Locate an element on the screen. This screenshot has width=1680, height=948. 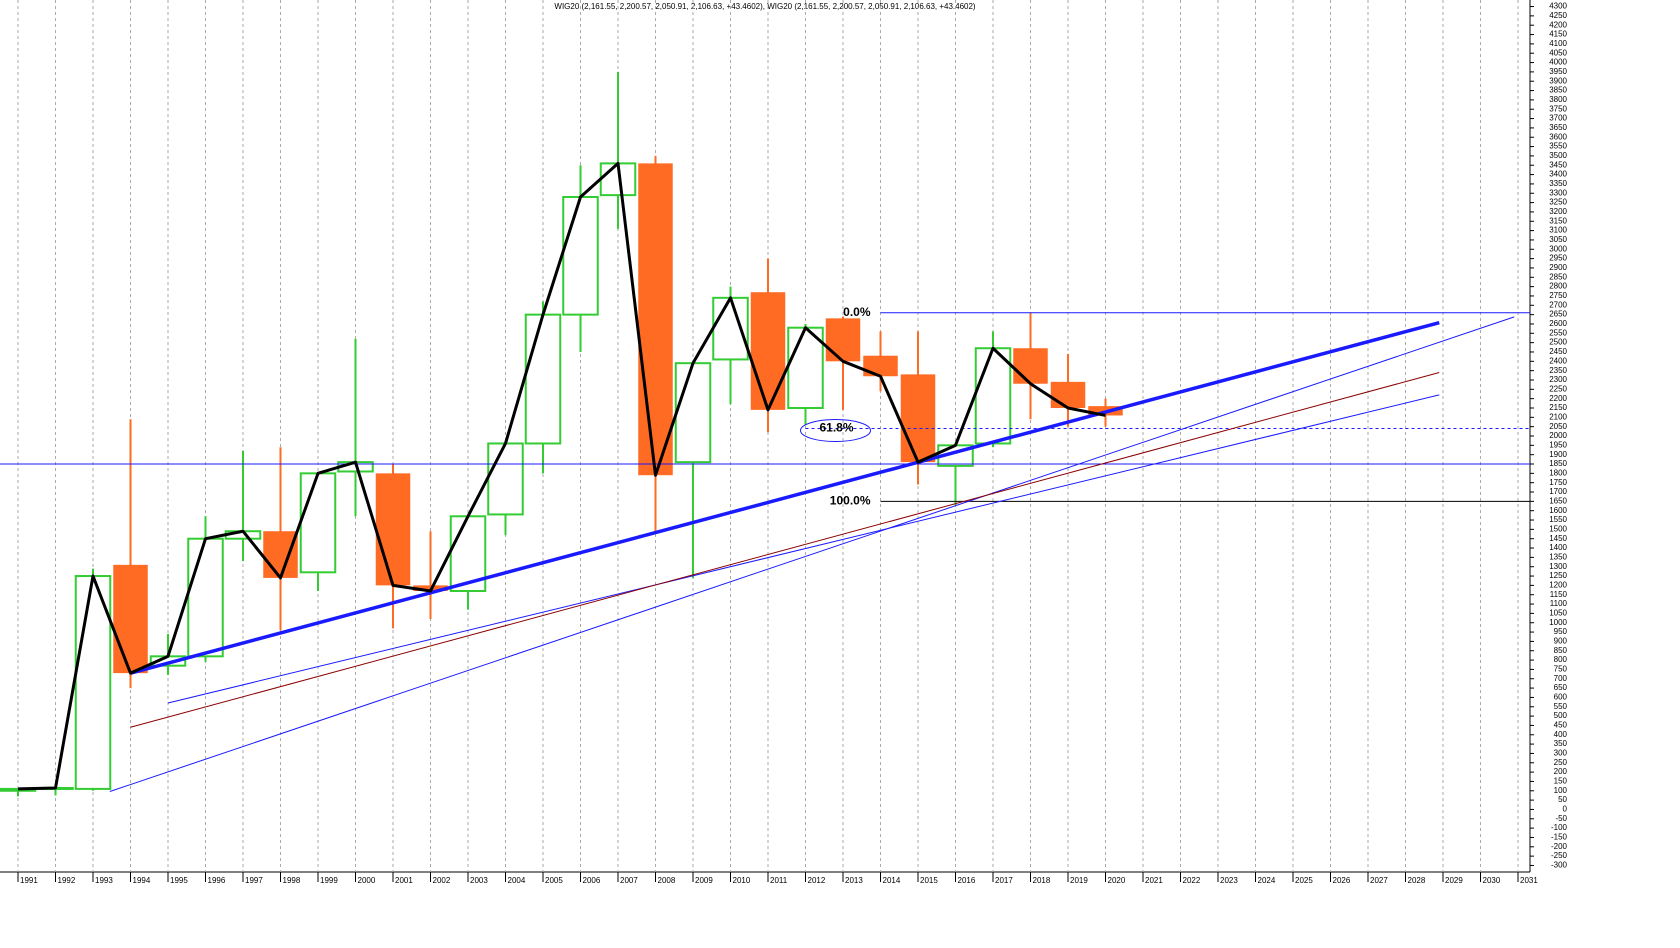
y-tick-label: 1750 is located at coordinates (1558, 482).